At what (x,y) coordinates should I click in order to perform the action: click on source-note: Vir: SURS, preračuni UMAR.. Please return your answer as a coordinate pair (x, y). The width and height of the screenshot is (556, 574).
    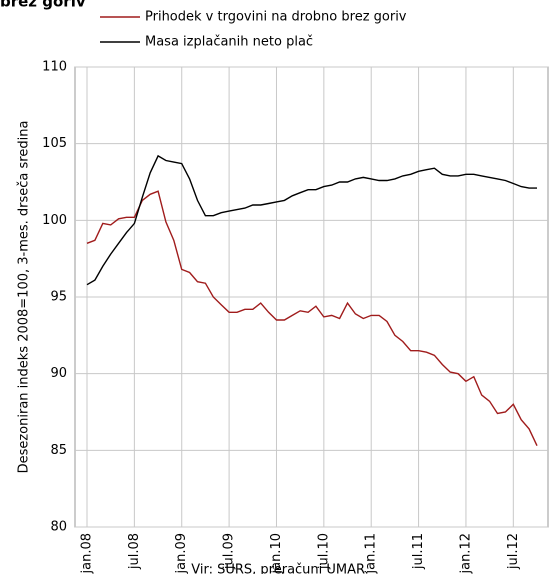
    Looking at the image, I should click on (279, 568).